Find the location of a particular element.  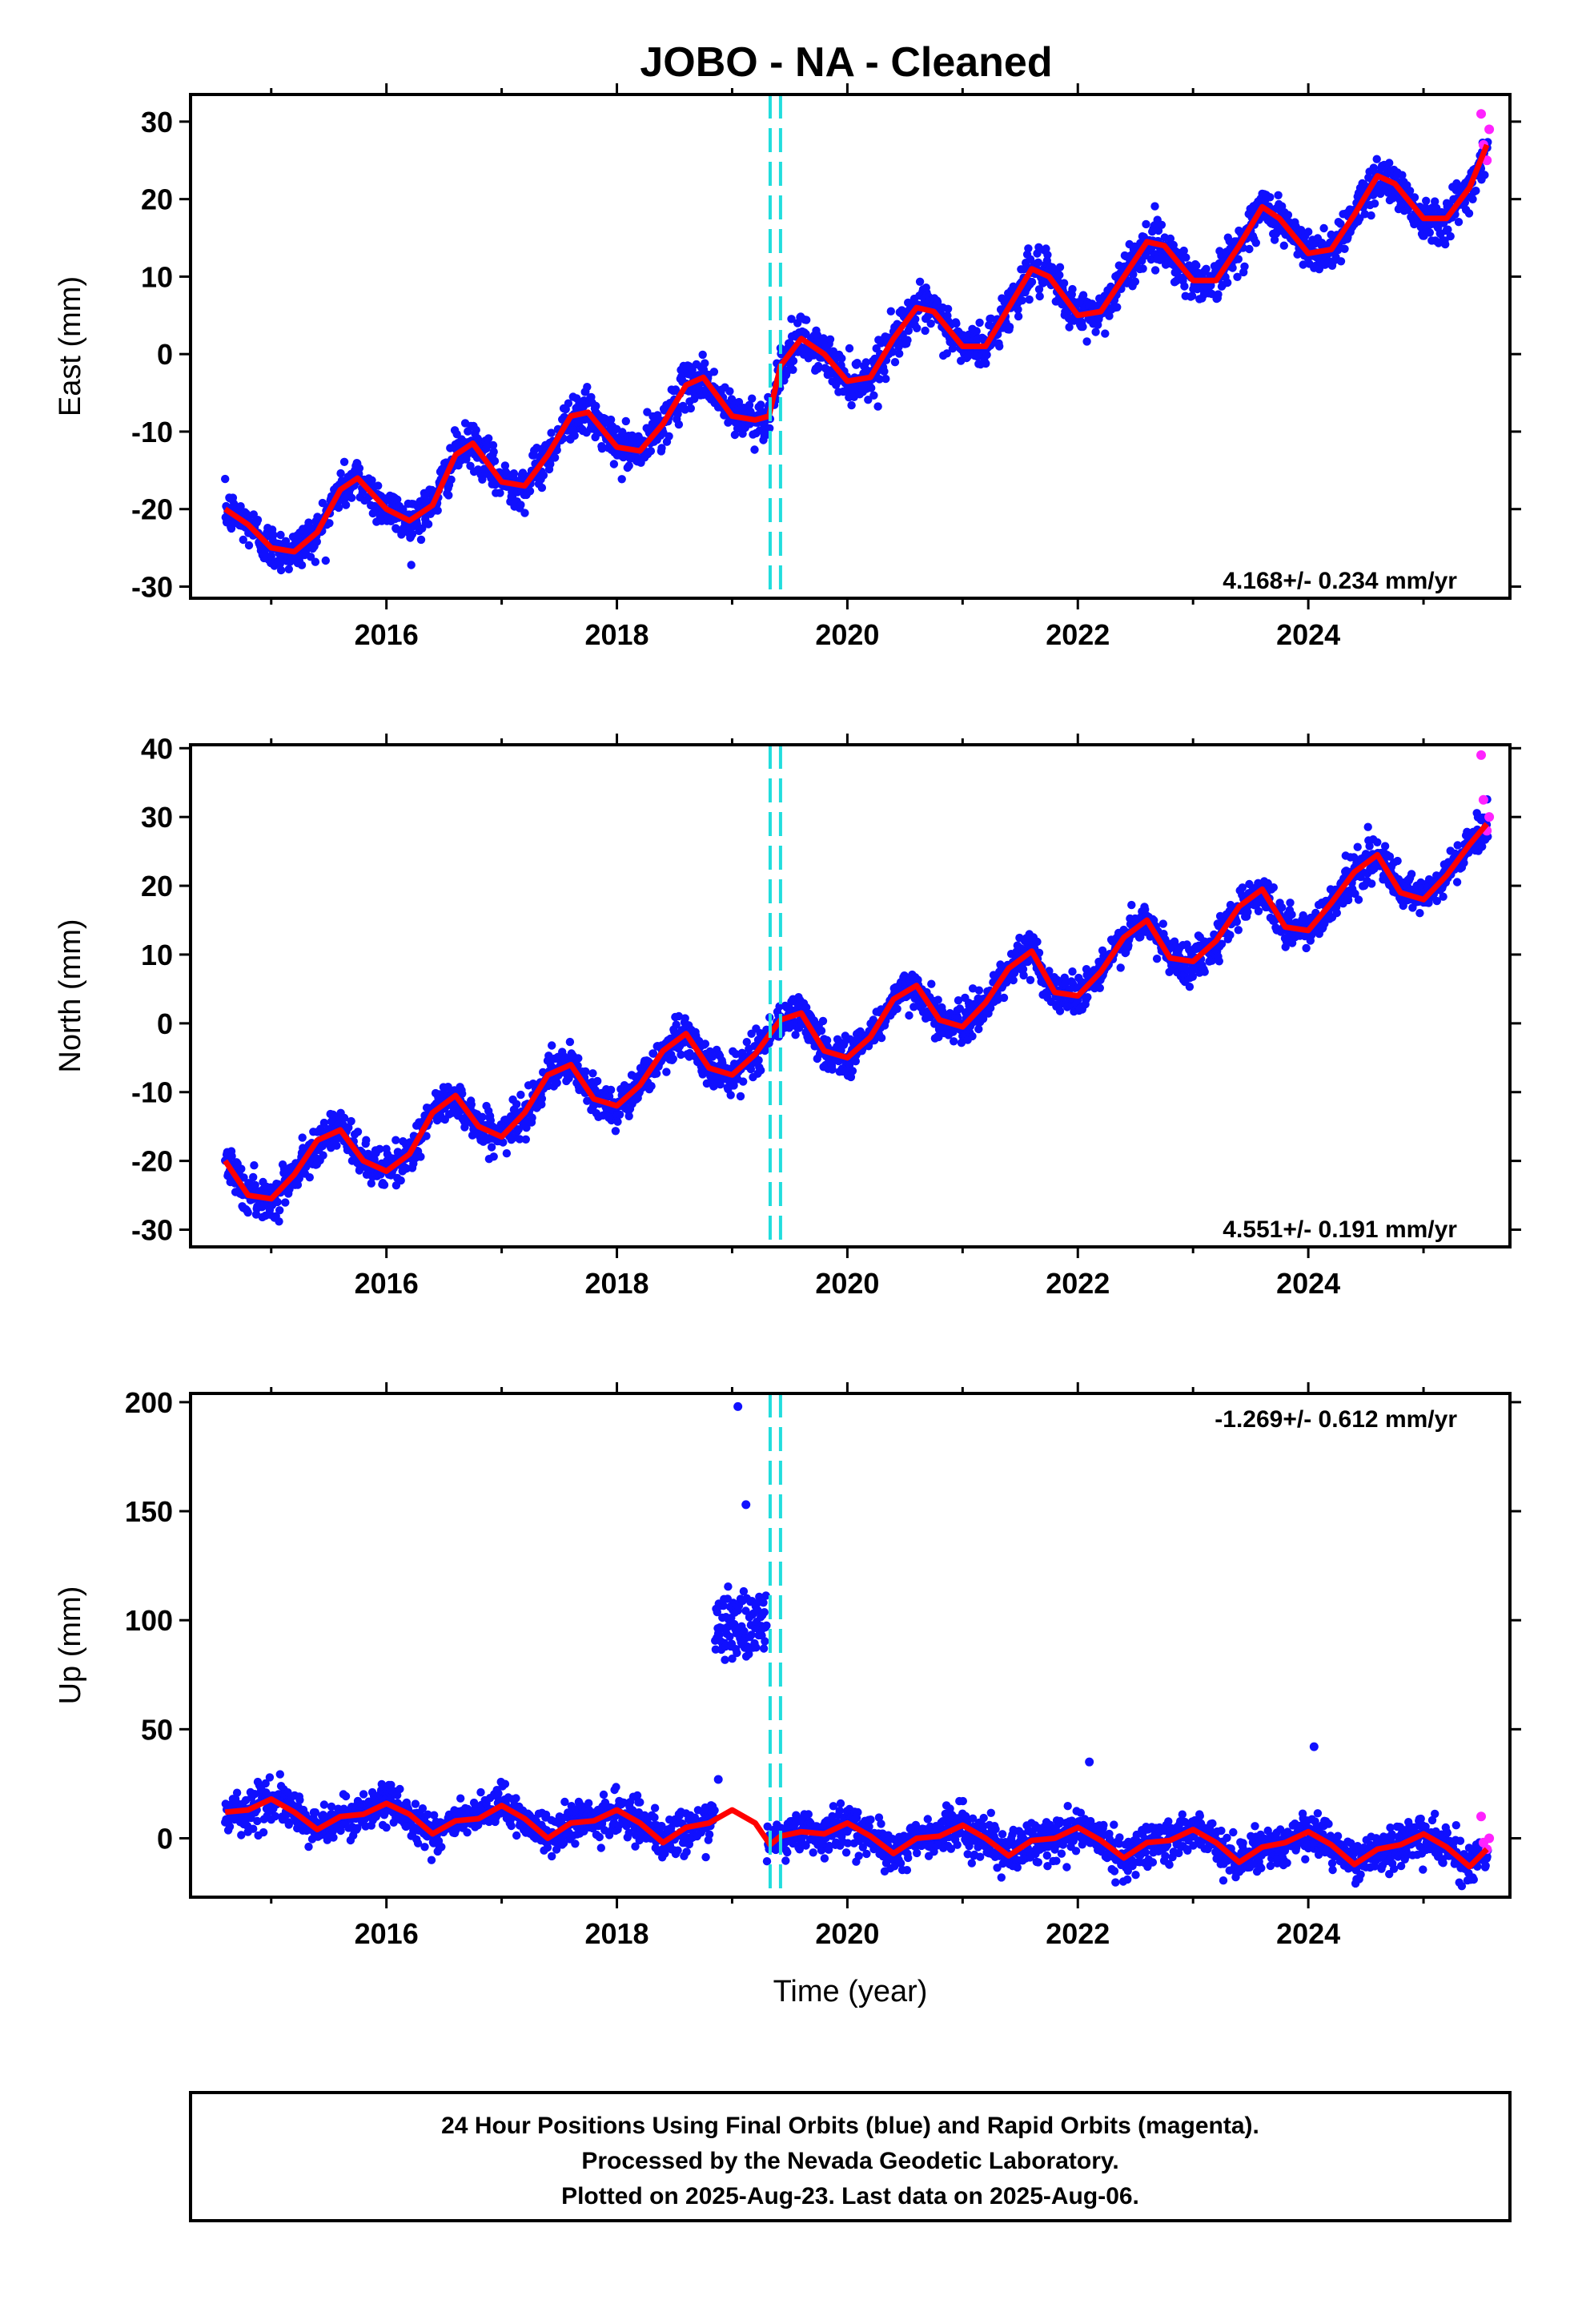

north-x-tick-label: 2018 is located at coordinates (616, 1283).